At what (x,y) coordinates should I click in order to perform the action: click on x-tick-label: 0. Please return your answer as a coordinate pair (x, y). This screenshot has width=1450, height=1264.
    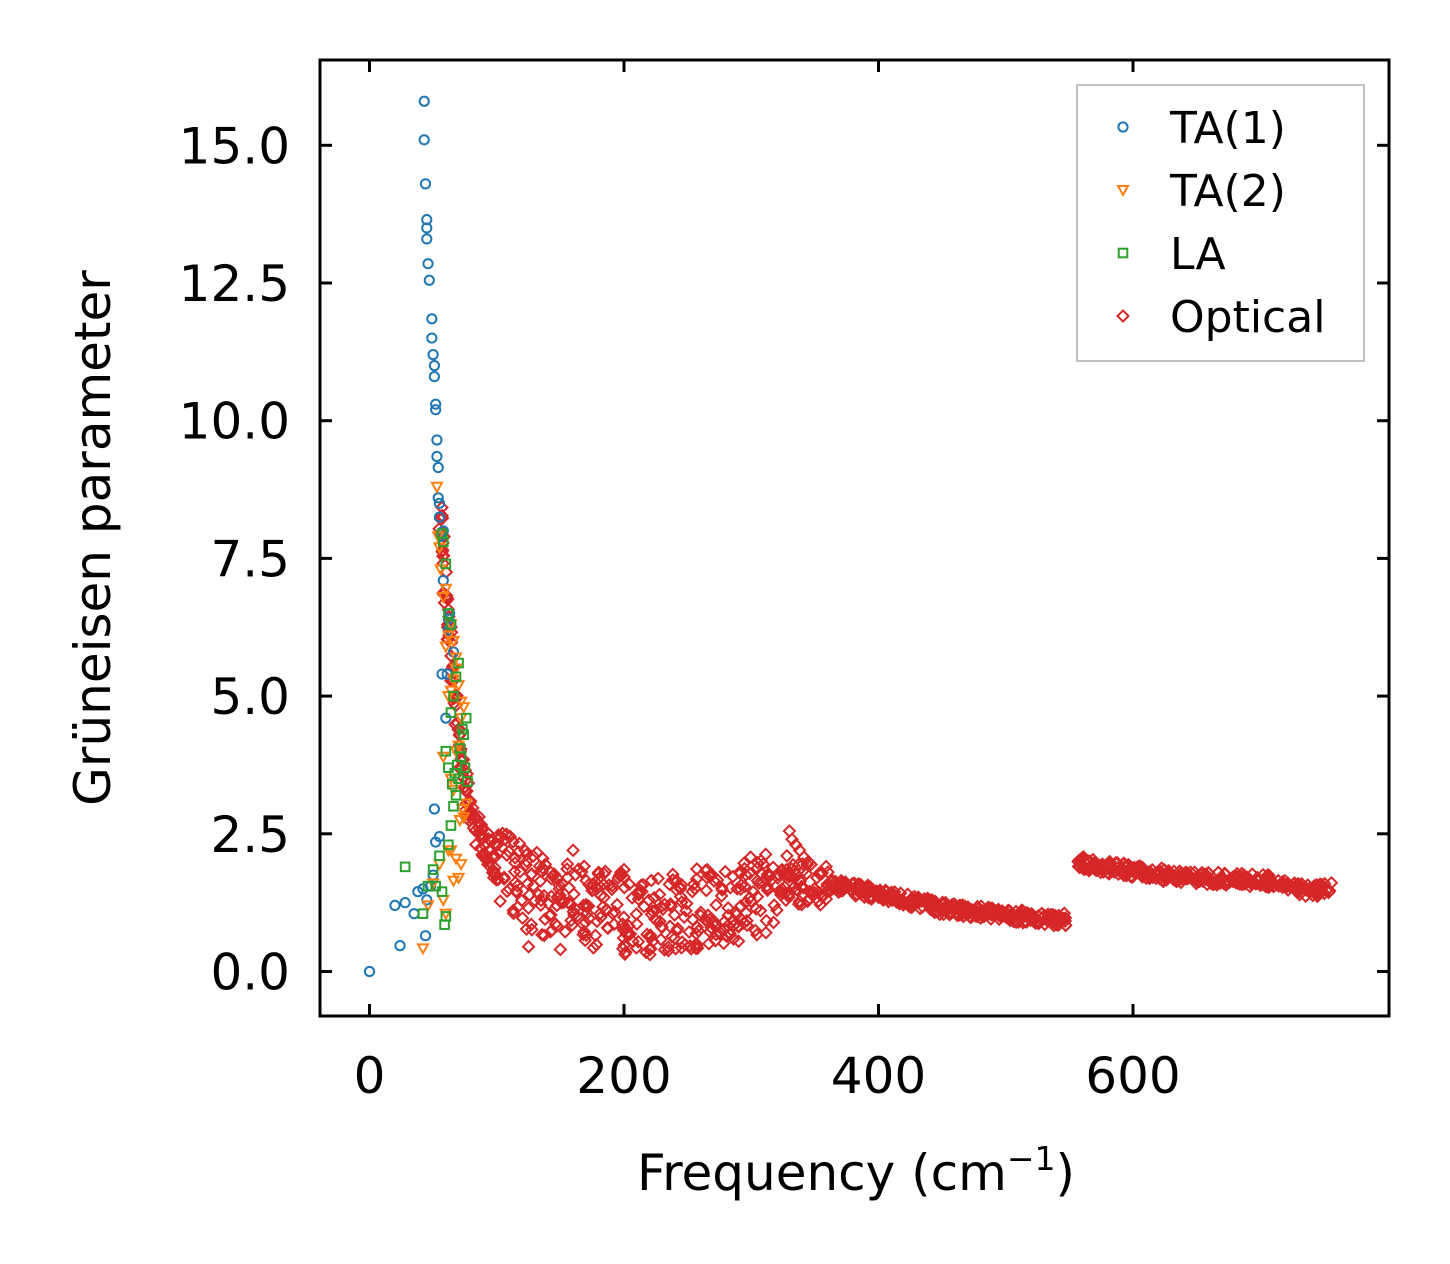
    Looking at the image, I should click on (370, 1076).